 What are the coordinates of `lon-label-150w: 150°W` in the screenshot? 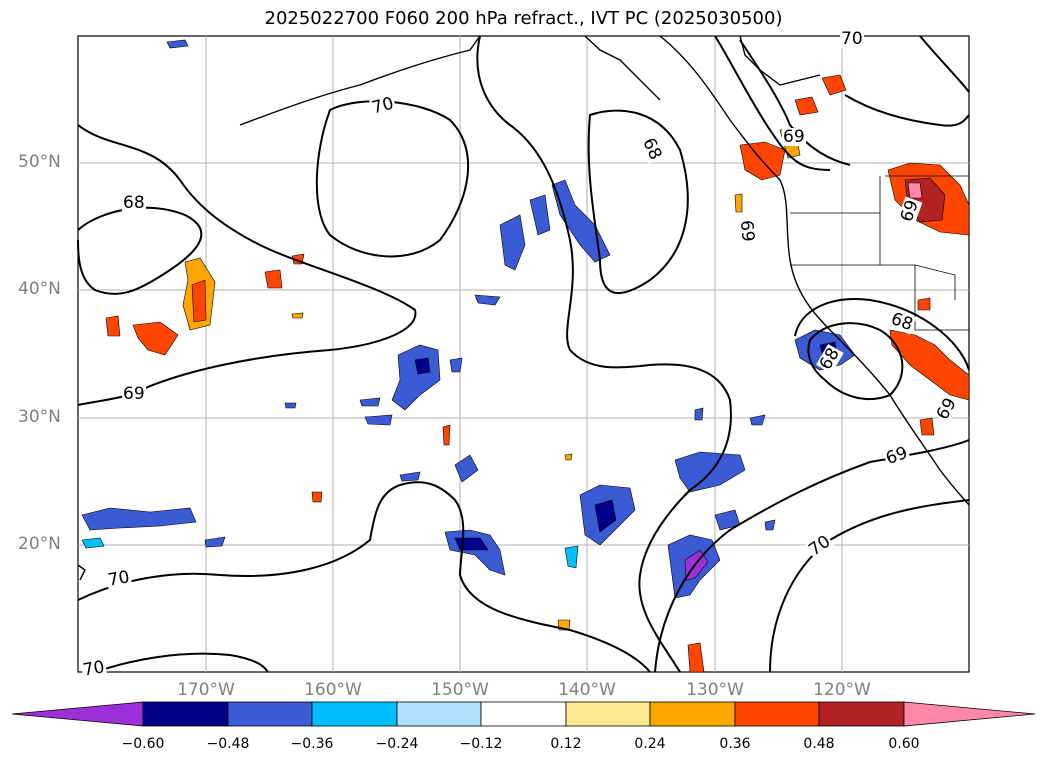 It's located at (460, 690).